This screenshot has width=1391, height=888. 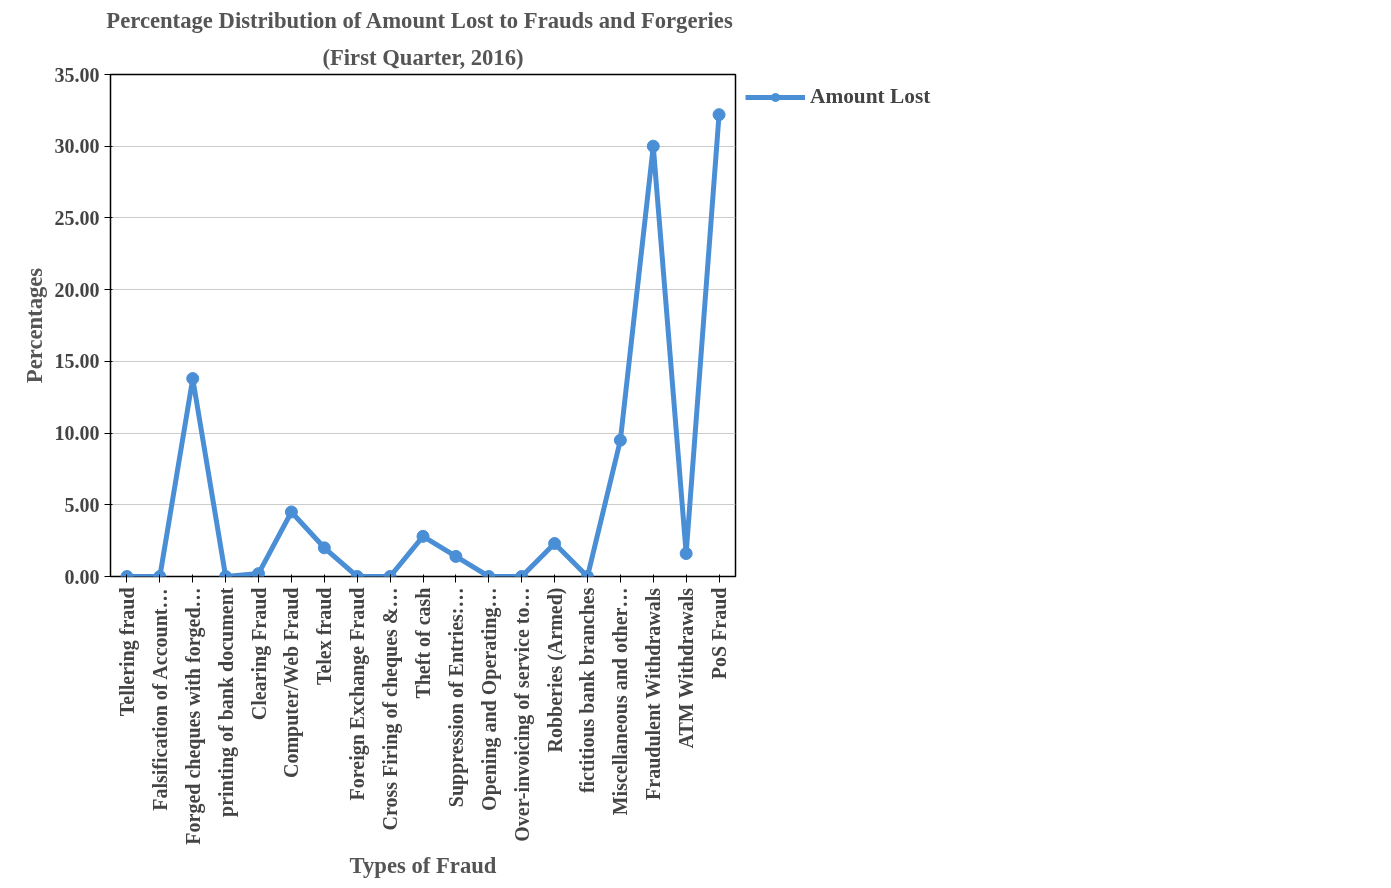 I want to click on y-tick-label: 10.00, so click(x=77, y=433).